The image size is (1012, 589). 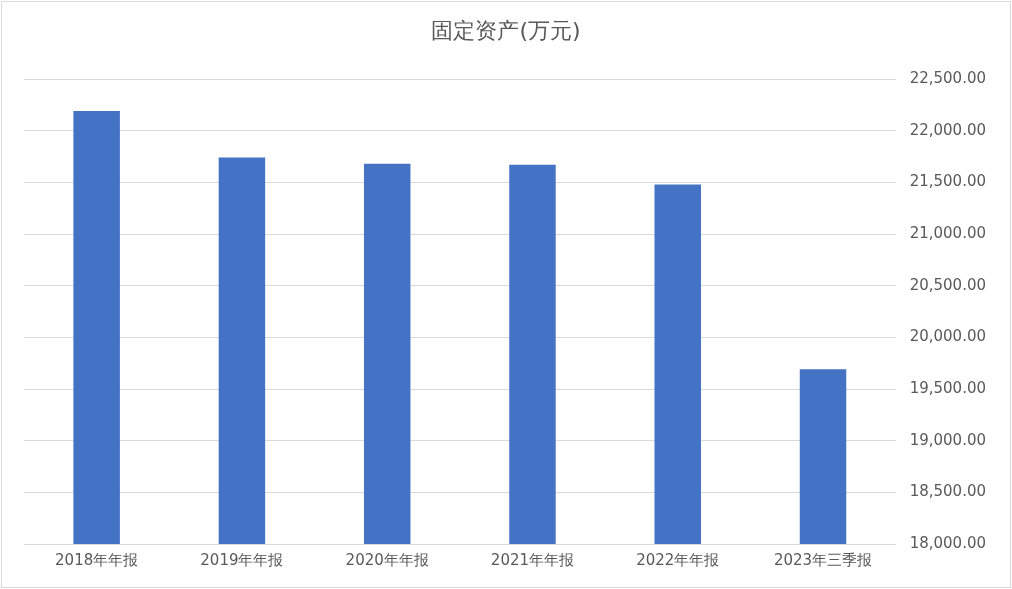 What do you see at coordinates (532, 559) in the screenshot?
I see `x-tick-label: 2021年年报` at bounding box center [532, 559].